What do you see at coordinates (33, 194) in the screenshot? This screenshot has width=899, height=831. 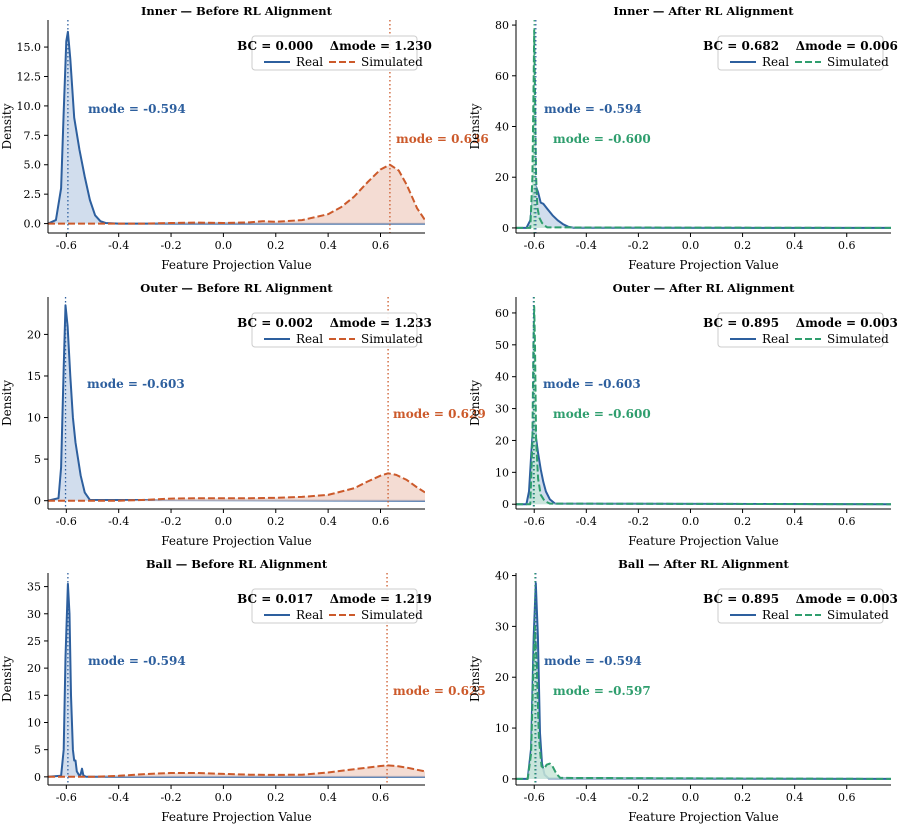 I see `y-tick-label: 2.5` at bounding box center [33, 194].